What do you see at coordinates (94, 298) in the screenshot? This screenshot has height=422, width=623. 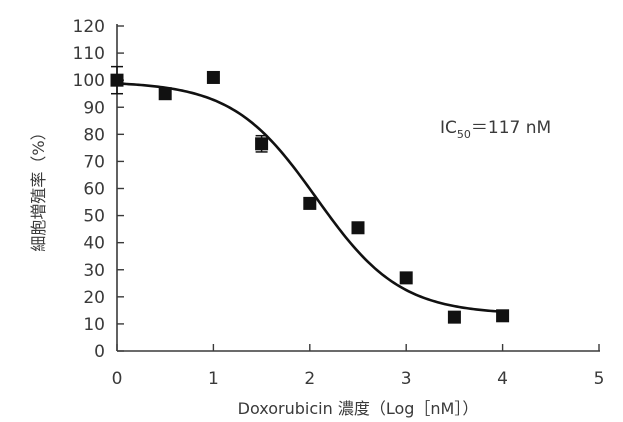 I see `y-tick-label: 20` at bounding box center [94, 298].